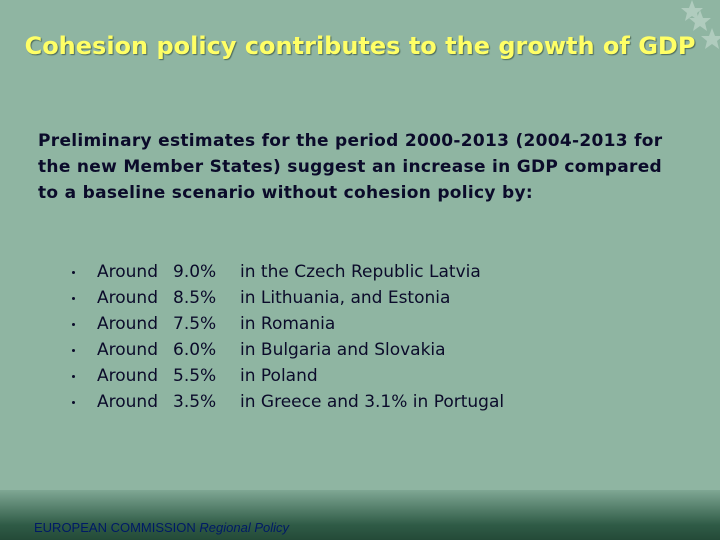 The width and height of the screenshot is (720, 540). Describe the element at coordinates (372, 402) in the screenshot. I see `item-place: in Greece and 3.1% in Portugal` at that location.